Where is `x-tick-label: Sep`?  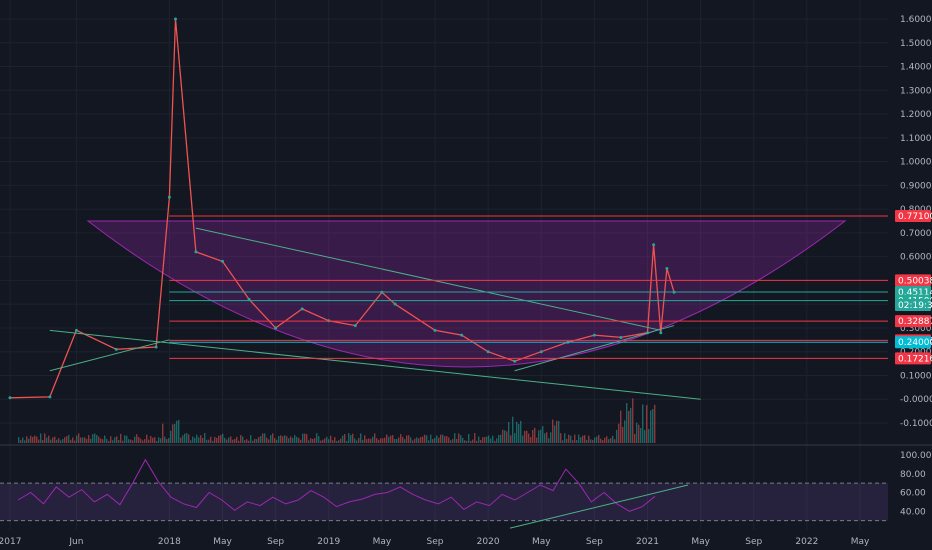
x-tick-label: Sep is located at coordinates (435, 542).